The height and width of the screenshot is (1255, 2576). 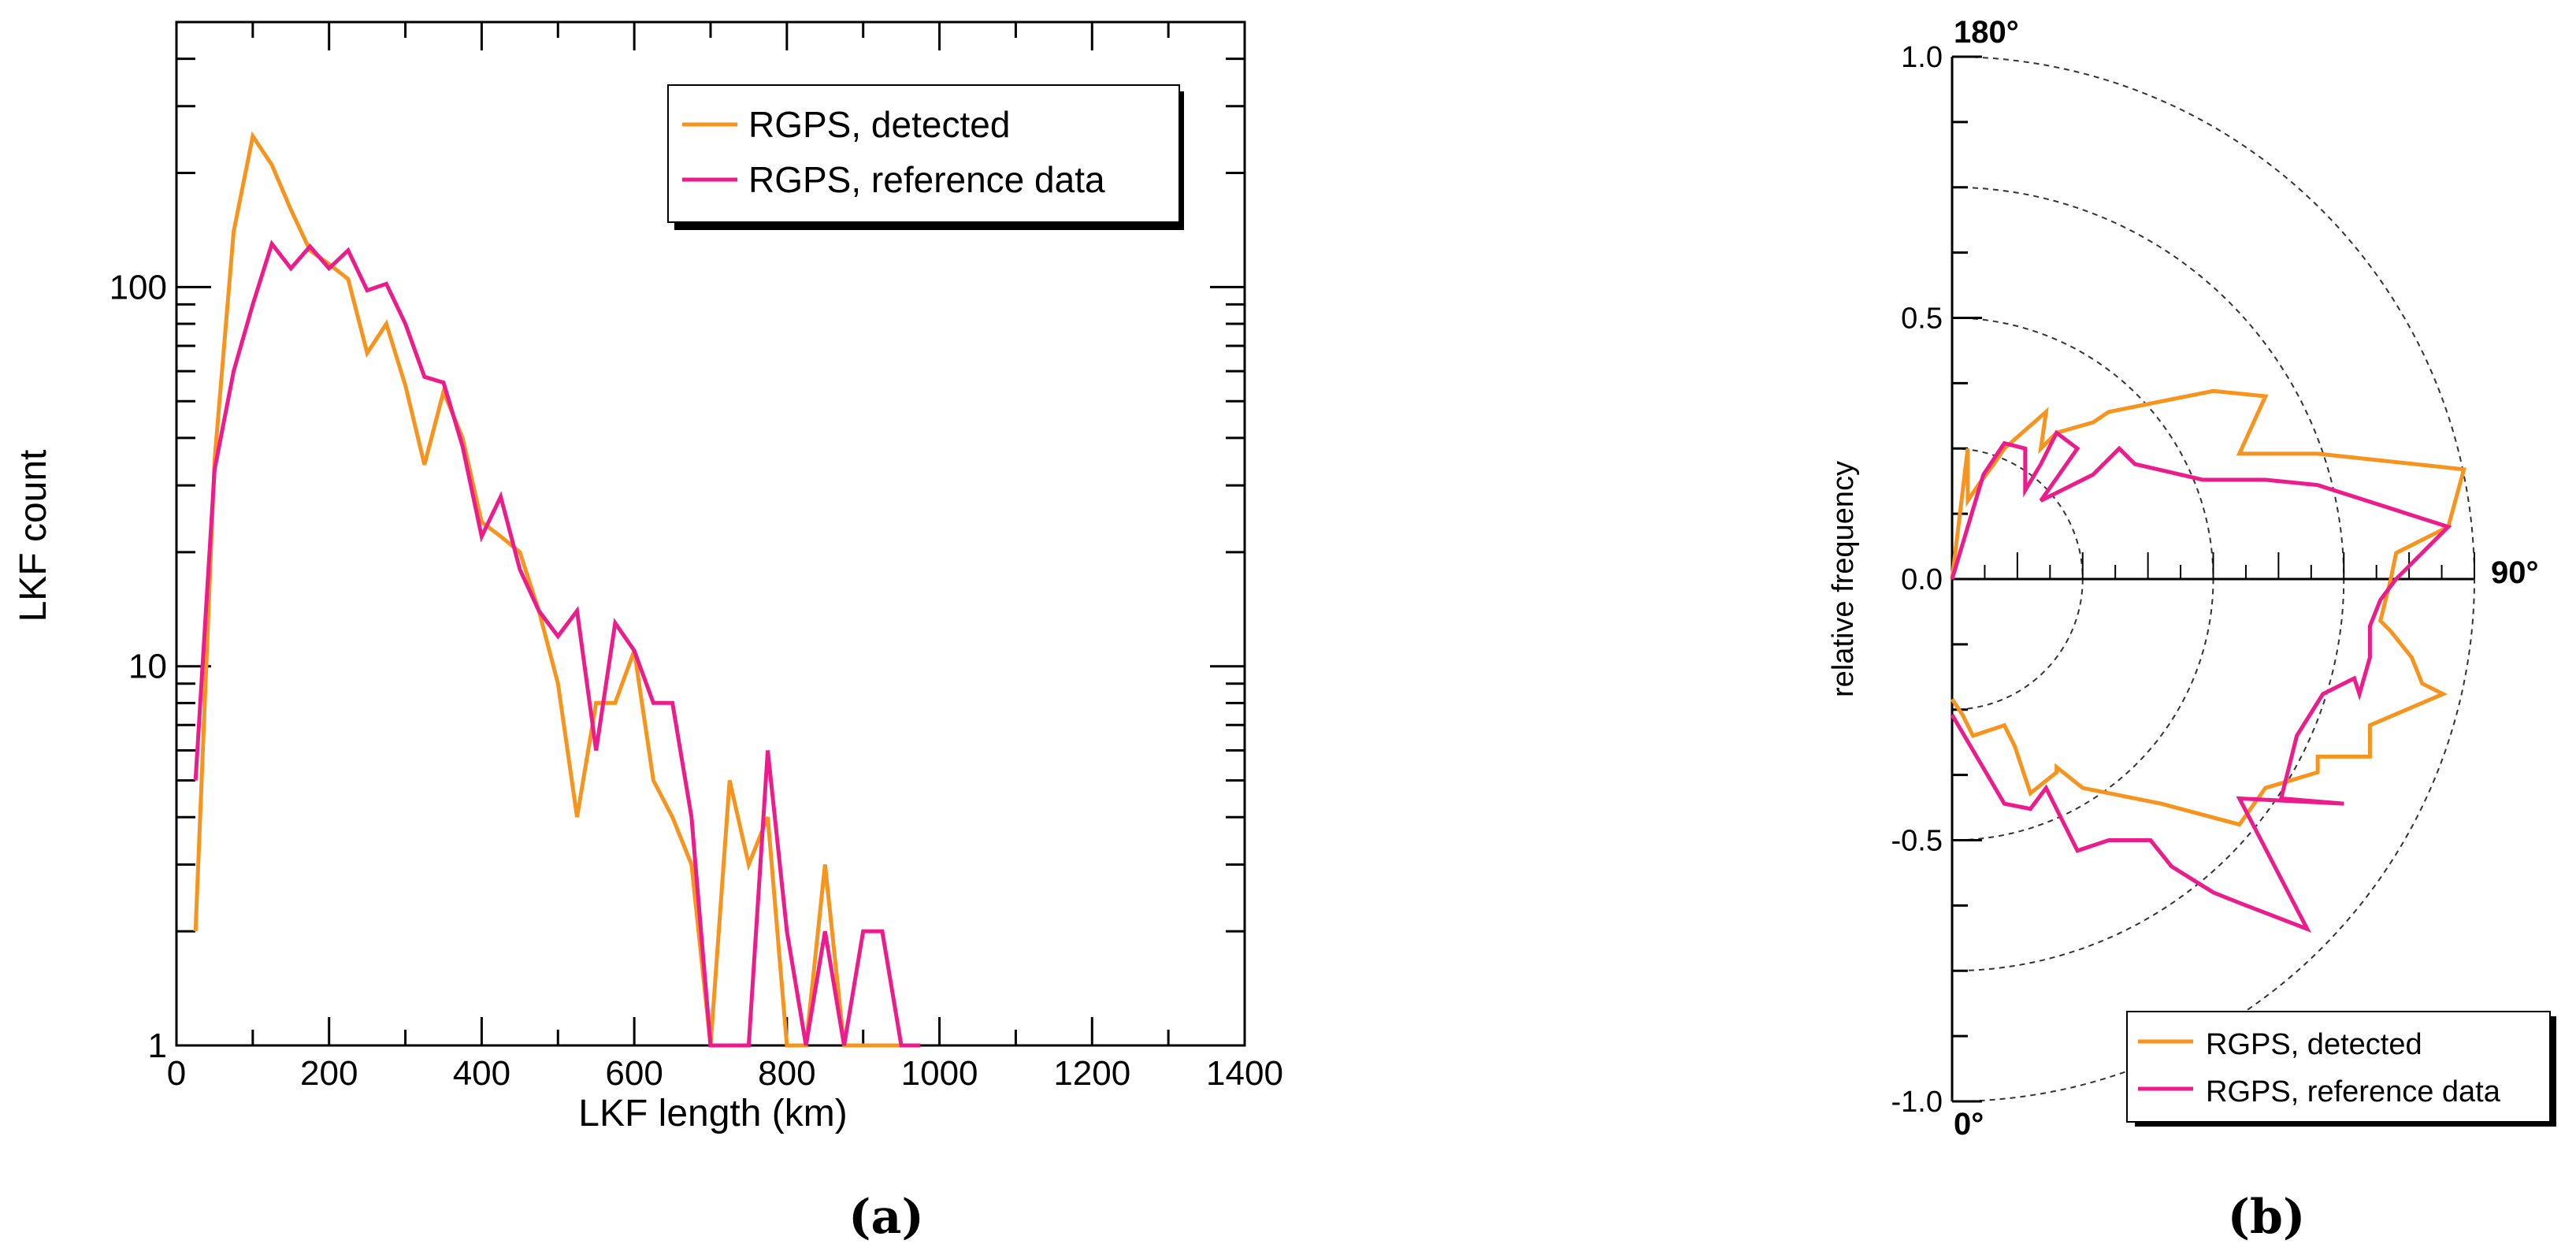 What do you see at coordinates (1917, 1102) in the screenshot?
I see `y-tick-label: -1.0` at bounding box center [1917, 1102].